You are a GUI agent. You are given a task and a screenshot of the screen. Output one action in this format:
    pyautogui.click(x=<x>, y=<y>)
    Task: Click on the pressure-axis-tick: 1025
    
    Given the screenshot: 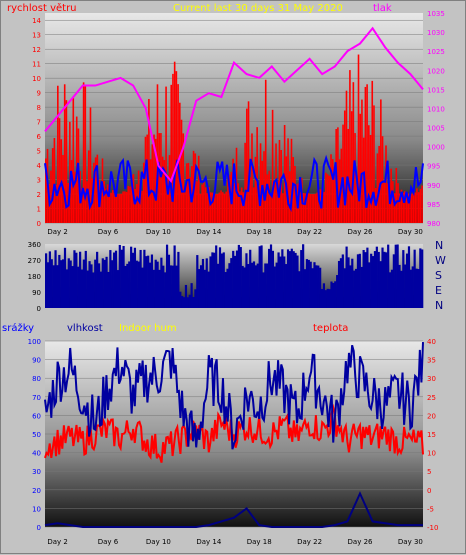 What is the action you would take?
    pyautogui.click(x=436, y=52)
    